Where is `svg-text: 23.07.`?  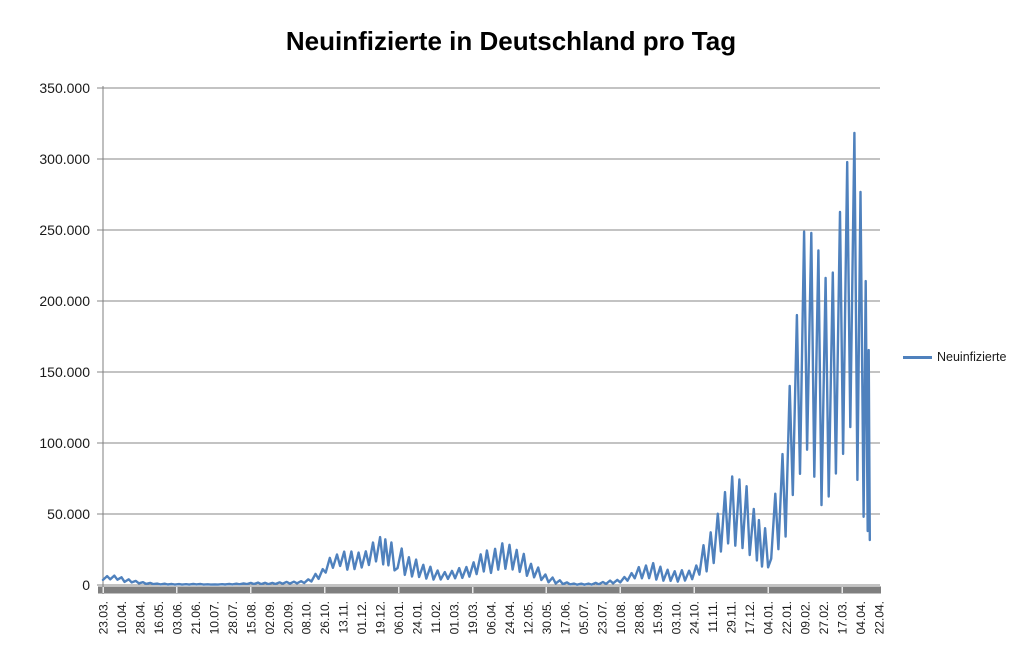
svg-text: 23.07. is located at coordinates (602, 617).